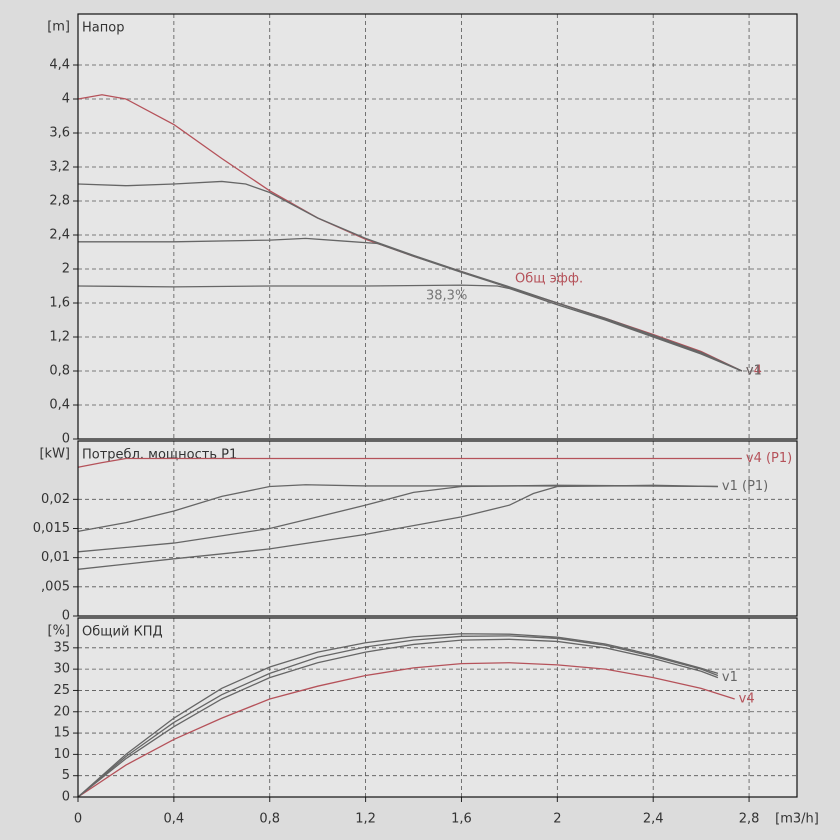 This screenshot has height=840, width=840. What do you see at coordinates (745, 486) in the screenshot?
I see `series-label: v1 (P1)` at bounding box center [745, 486].